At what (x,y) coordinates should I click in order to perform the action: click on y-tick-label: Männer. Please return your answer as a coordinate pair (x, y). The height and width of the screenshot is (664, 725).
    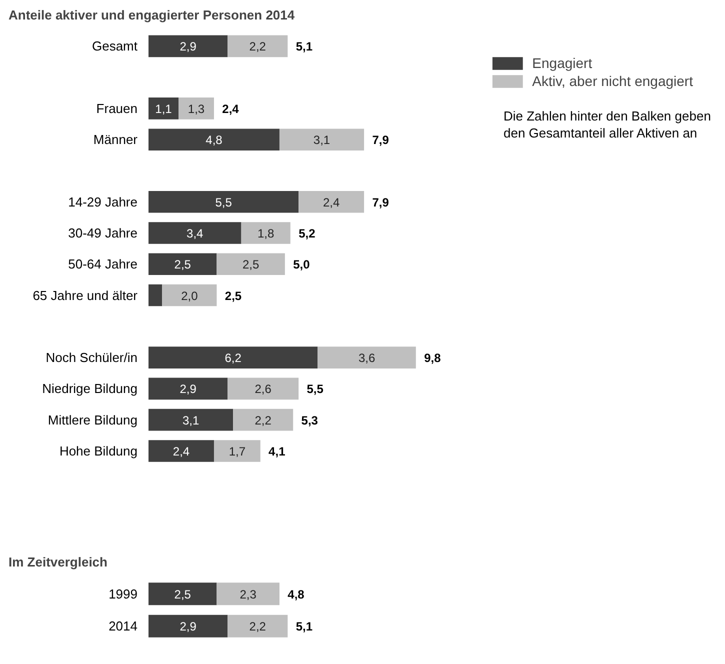
    Looking at the image, I should click on (115, 140).